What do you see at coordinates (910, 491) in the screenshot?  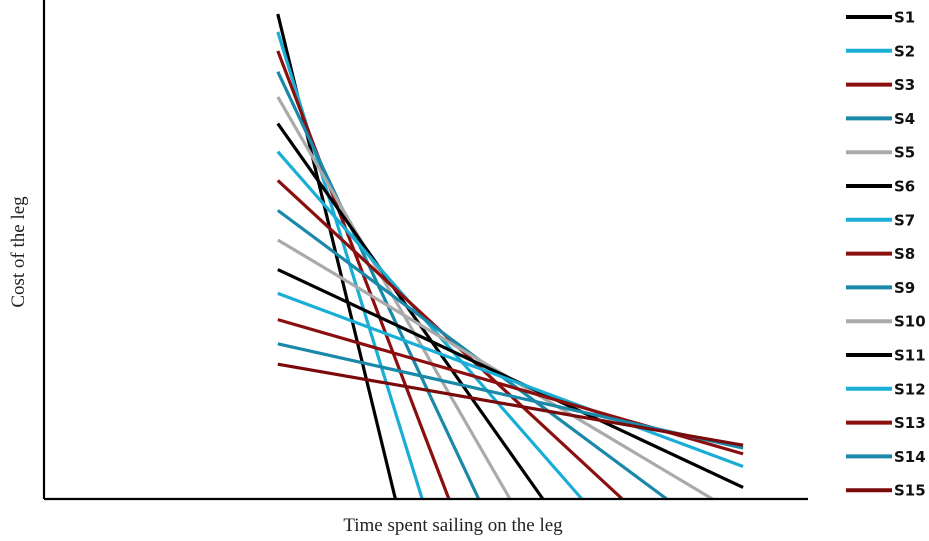 I see `legend-label-s15: S15` at bounding box center [910, 491].